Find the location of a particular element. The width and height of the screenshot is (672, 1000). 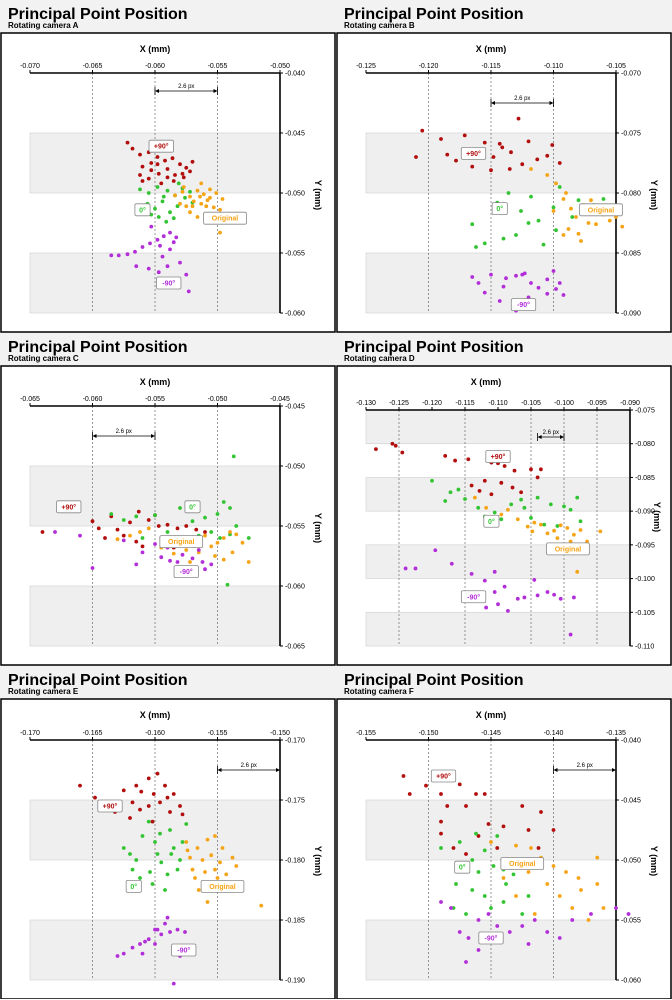

y-tick-label: -0.185 is located at coordinates (295, 921).